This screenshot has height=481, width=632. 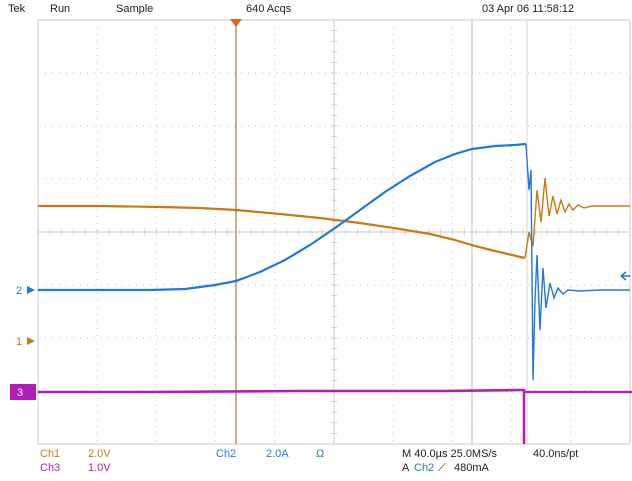 What do you see at coordinates (226, 454) in the screenshot?
I see `ch2-label: Ch2` at bounding box center [226, 454].